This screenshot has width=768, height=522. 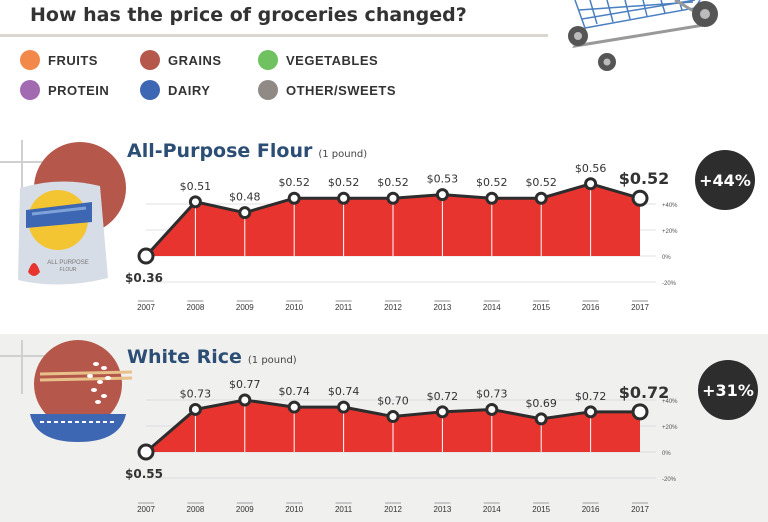 I want to click on year-label: 2010, so click(x=294, y=509).